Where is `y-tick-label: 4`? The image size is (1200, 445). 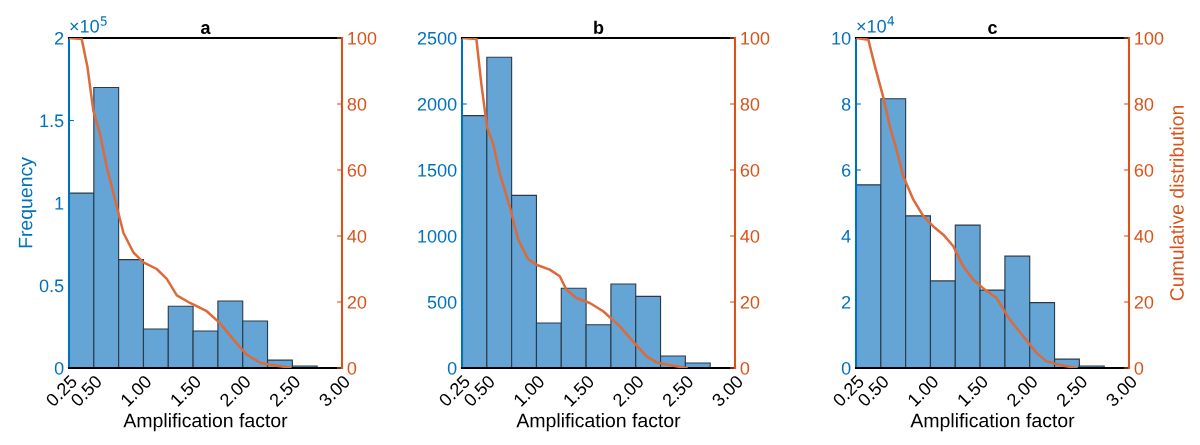
y-tick-label: 4 is located at coordinates (846, 236).